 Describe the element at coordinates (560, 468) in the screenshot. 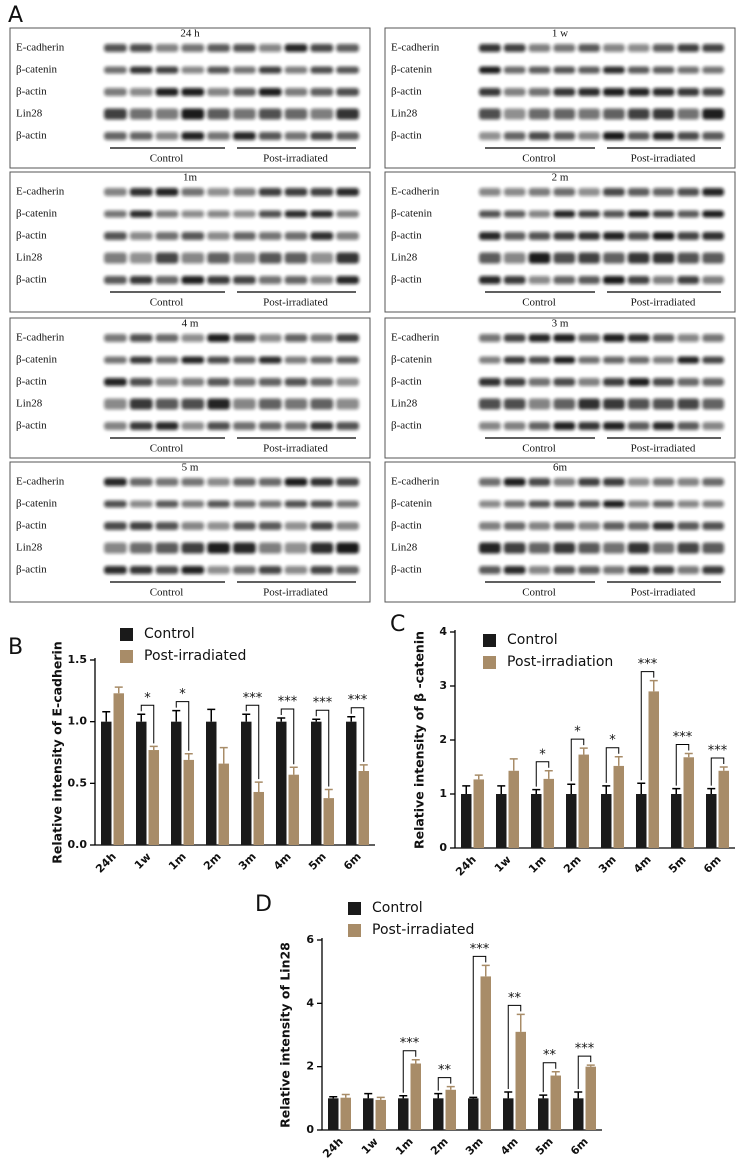

I see `blot-title: 6m` at that location.